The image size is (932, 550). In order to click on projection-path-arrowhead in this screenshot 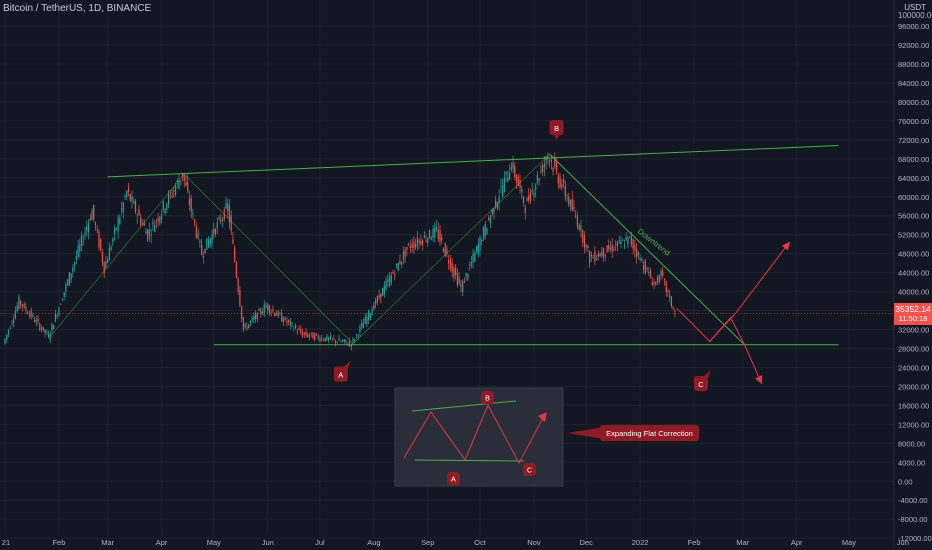, I will do `click(785, 246)`.